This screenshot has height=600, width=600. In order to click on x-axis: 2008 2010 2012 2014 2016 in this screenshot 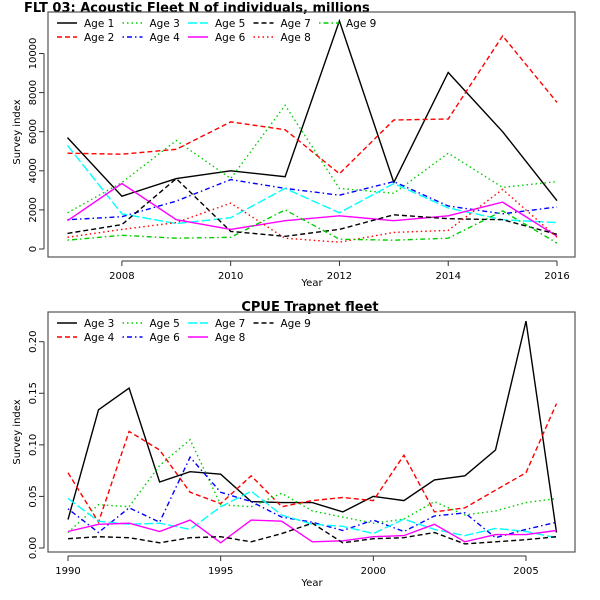, I will do `click(339, 271)`.